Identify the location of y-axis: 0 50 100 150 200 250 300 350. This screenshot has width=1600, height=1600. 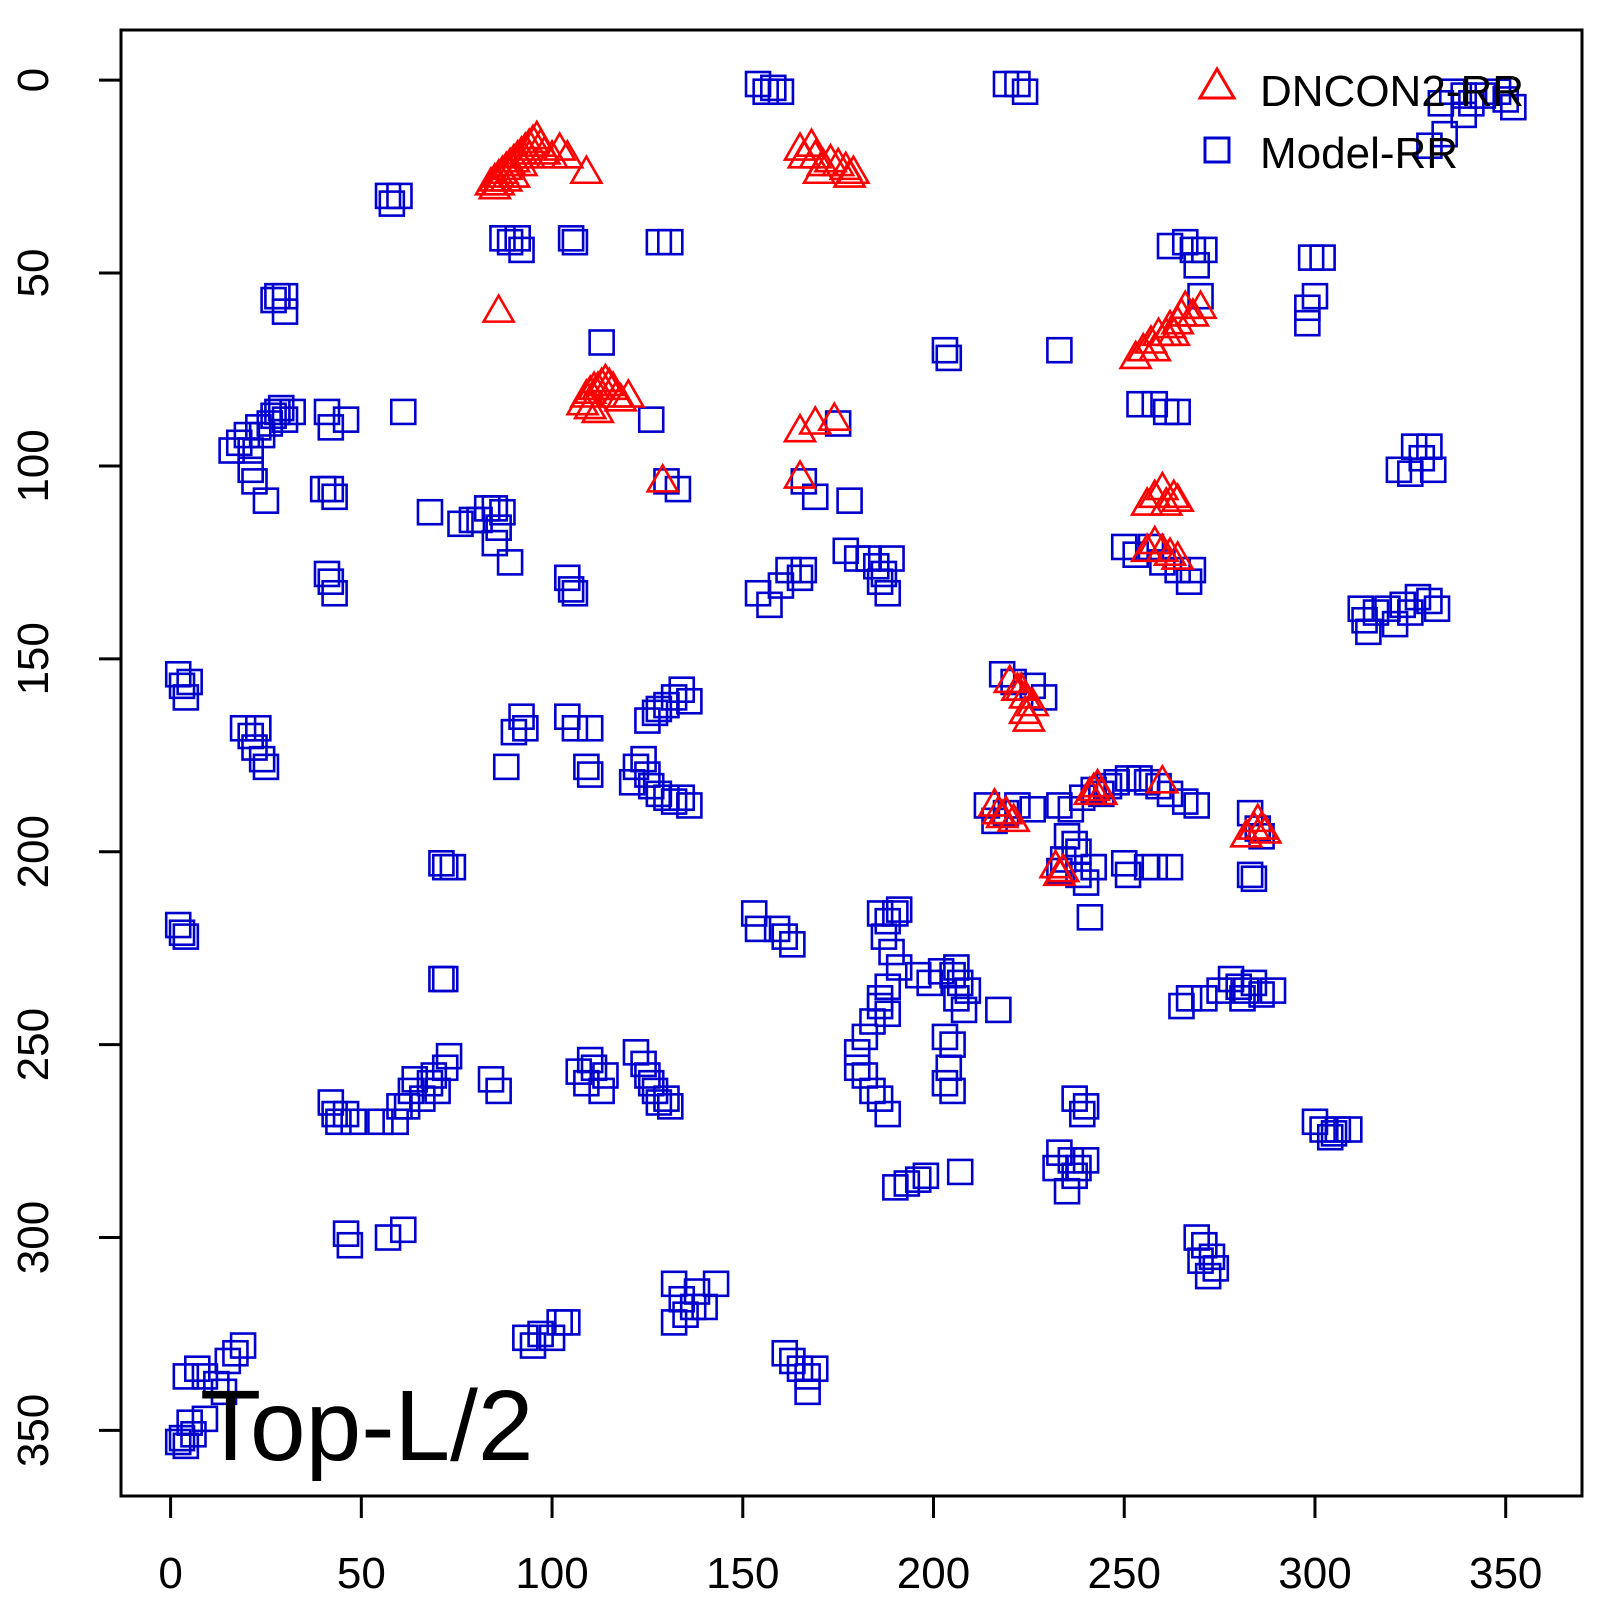
(66, 767).